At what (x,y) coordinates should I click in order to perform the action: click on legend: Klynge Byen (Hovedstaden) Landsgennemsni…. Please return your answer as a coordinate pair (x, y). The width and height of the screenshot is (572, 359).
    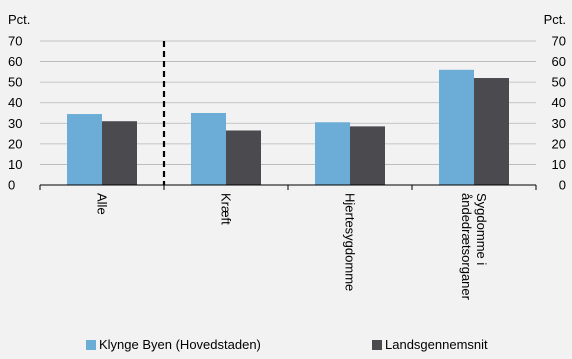
    Looking at the image, I should click on (286, 347).